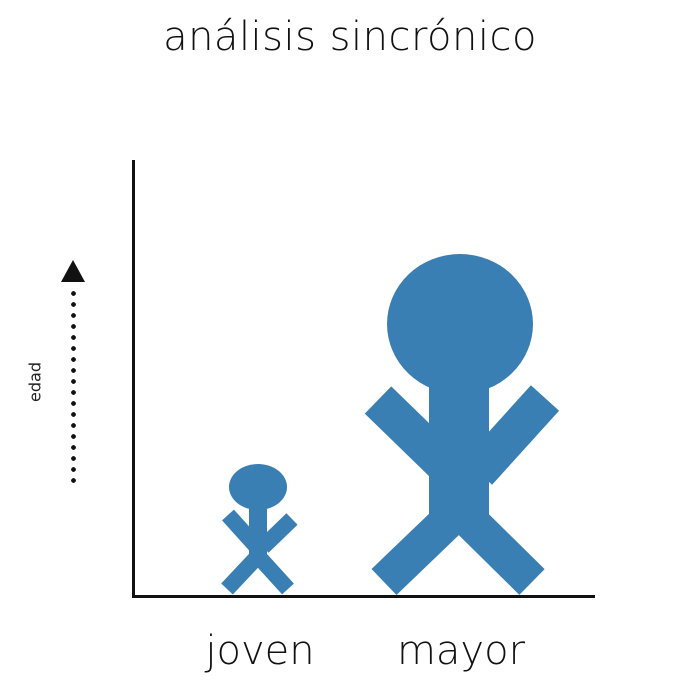  Describe the element at coordinates (133, 379) in the screenshot. I see `y-axis-line` at that location.